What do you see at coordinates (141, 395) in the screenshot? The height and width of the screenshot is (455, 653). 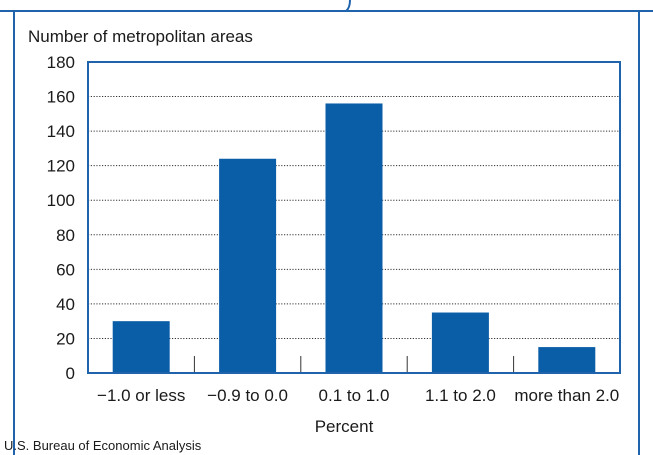 I see `x-tick-label: −1.0 or less` at bounding box center [141, 395].